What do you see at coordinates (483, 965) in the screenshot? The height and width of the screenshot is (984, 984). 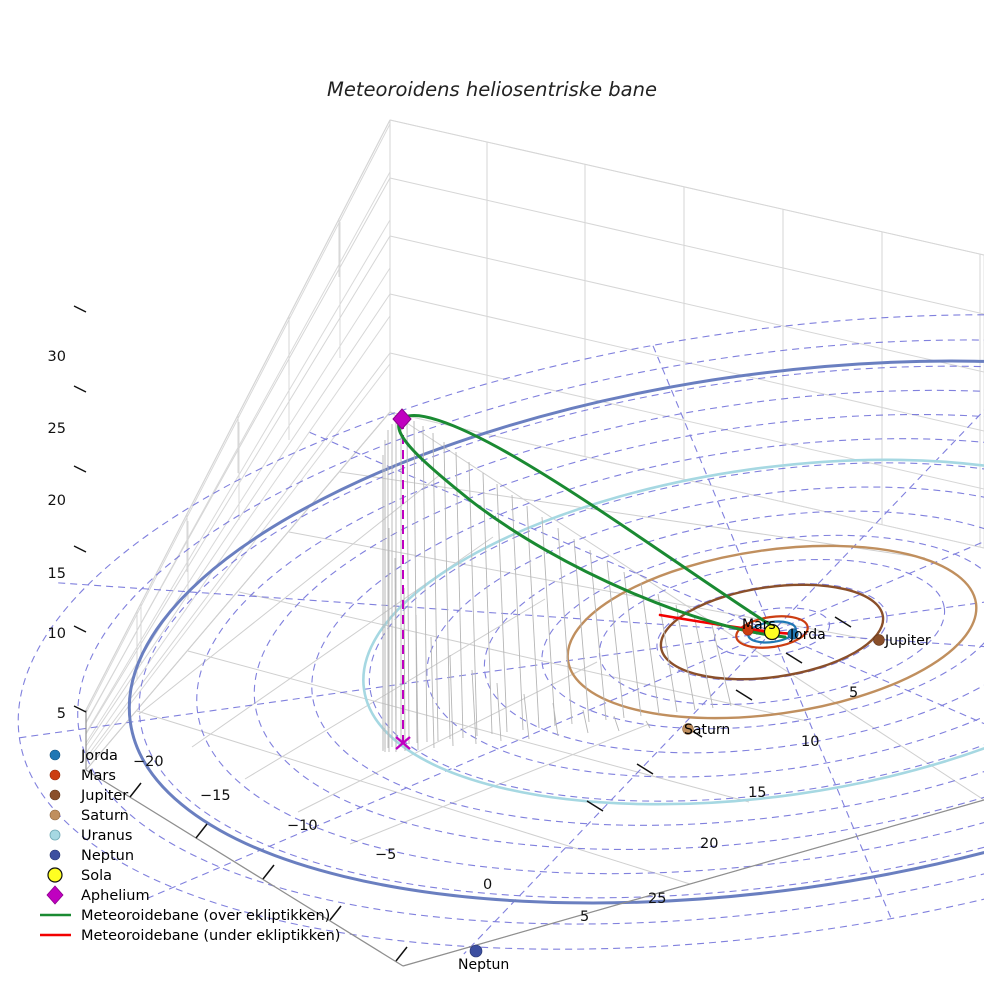 I see `body-label-neptun: Neptun` at bounding box center [483, 965].